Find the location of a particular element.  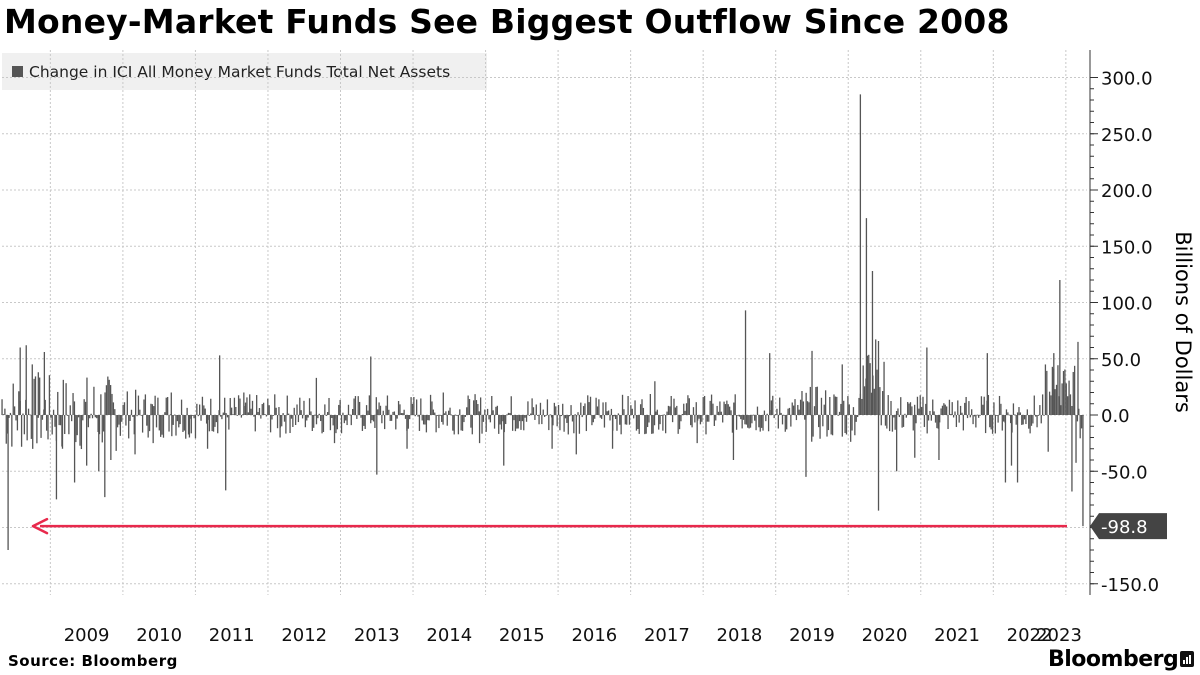

y-tick-label: 300.0 is located at coordinates (1127, 79).